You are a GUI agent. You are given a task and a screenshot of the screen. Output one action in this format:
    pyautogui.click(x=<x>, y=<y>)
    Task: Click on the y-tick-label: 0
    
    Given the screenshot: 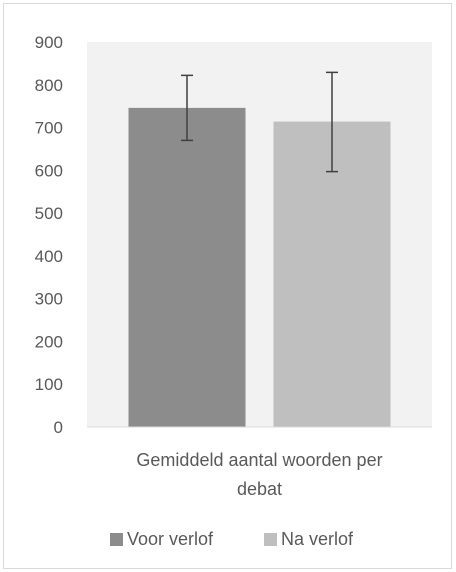 What is the action you would take?
    pyautogui.click(x=58, y=427)
    